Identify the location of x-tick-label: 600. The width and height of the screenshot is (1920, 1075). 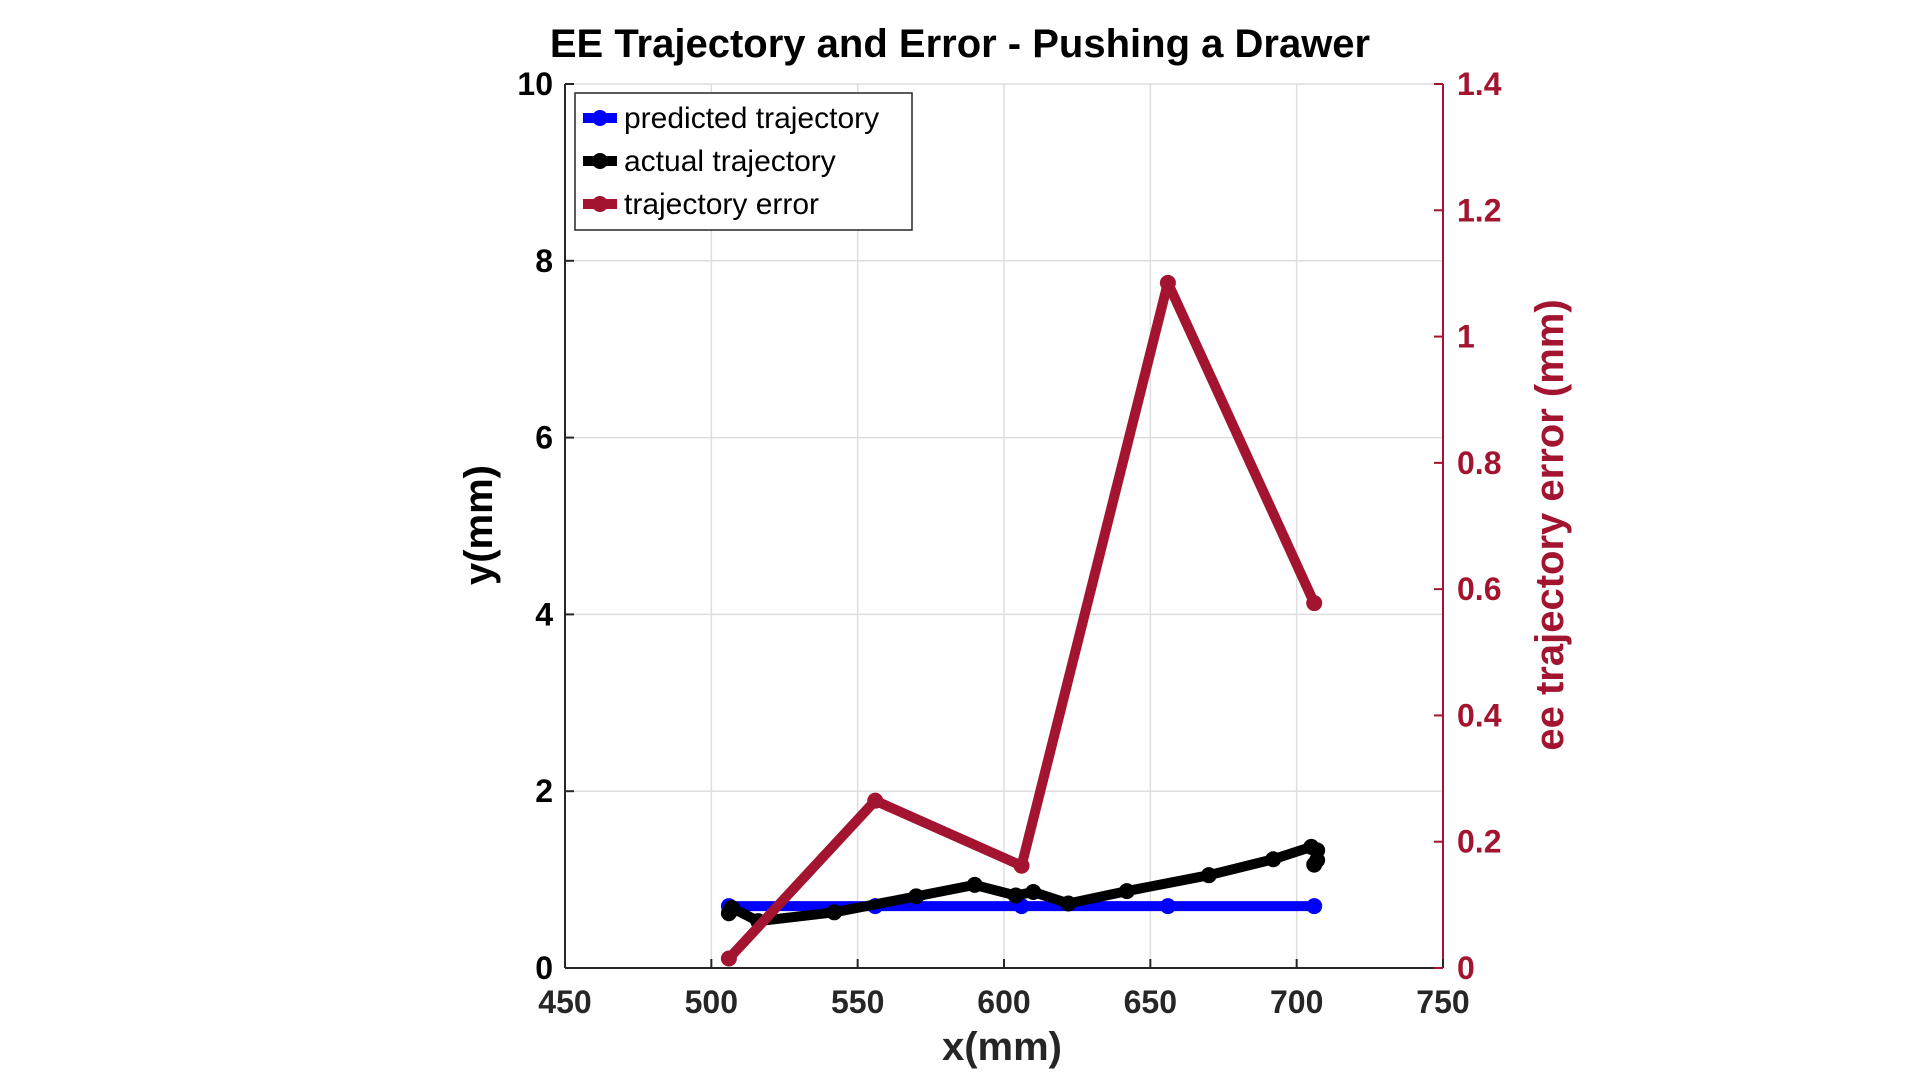
(1003, 1002).